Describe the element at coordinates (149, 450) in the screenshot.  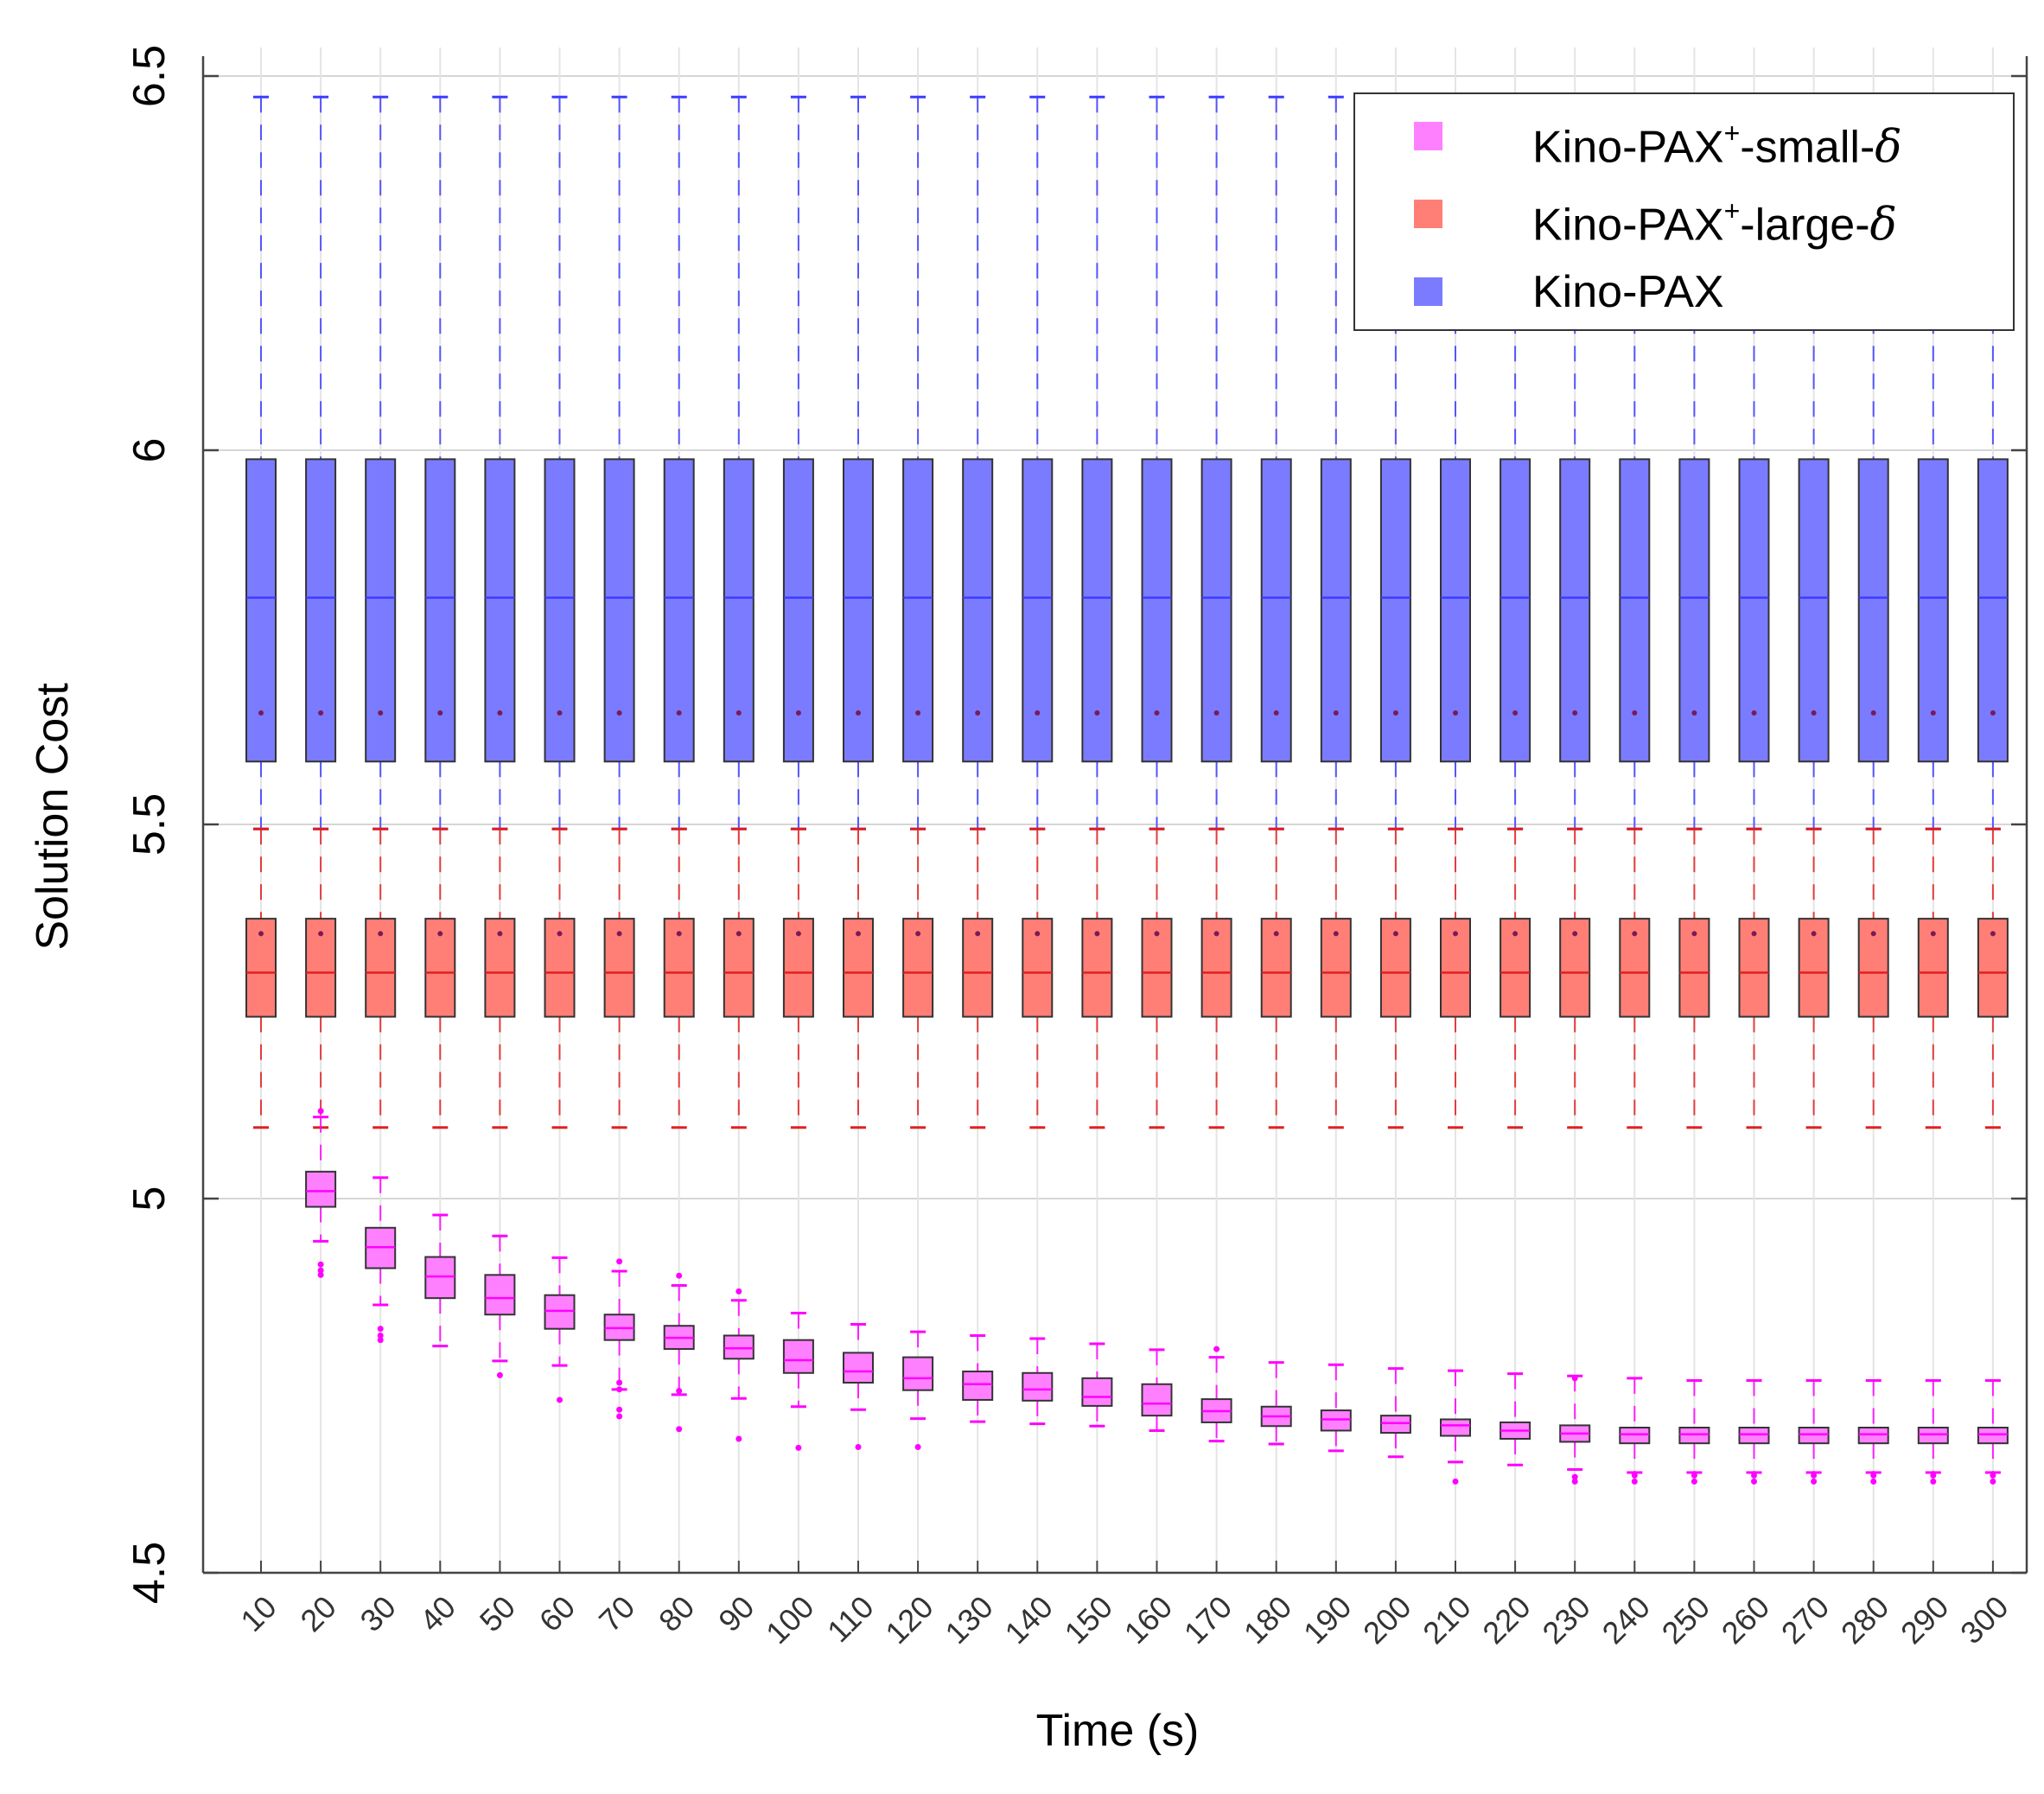
I see `y-tick-label: 6` at that location.